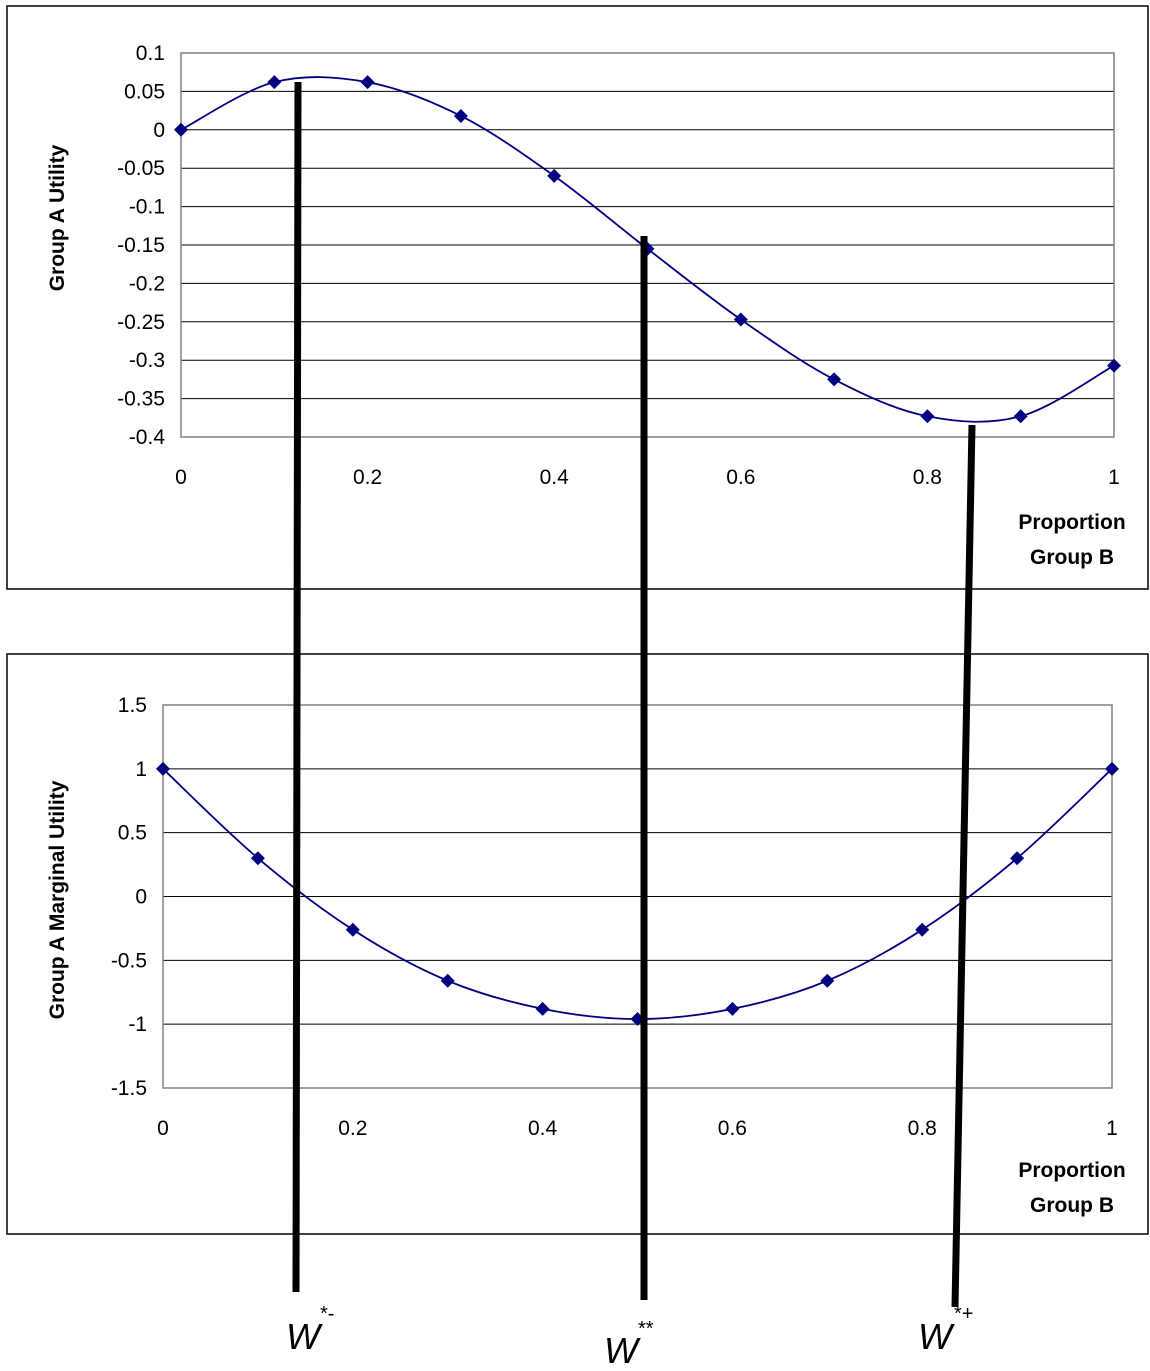 The height and width of the screenshot is (1371, 1150). Describe the element at coordinates (1072, 557) in the screenshot. I see `utility-x-axis-title-line2: Group B` at that location.